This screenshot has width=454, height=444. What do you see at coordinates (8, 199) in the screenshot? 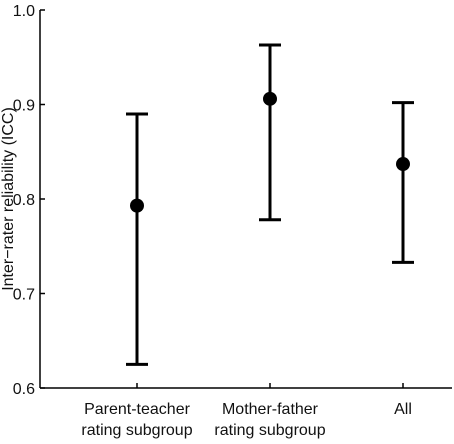
I see `y-axis-title: Inter−rater reliability (ICC)` at bounding box center [8, 199].